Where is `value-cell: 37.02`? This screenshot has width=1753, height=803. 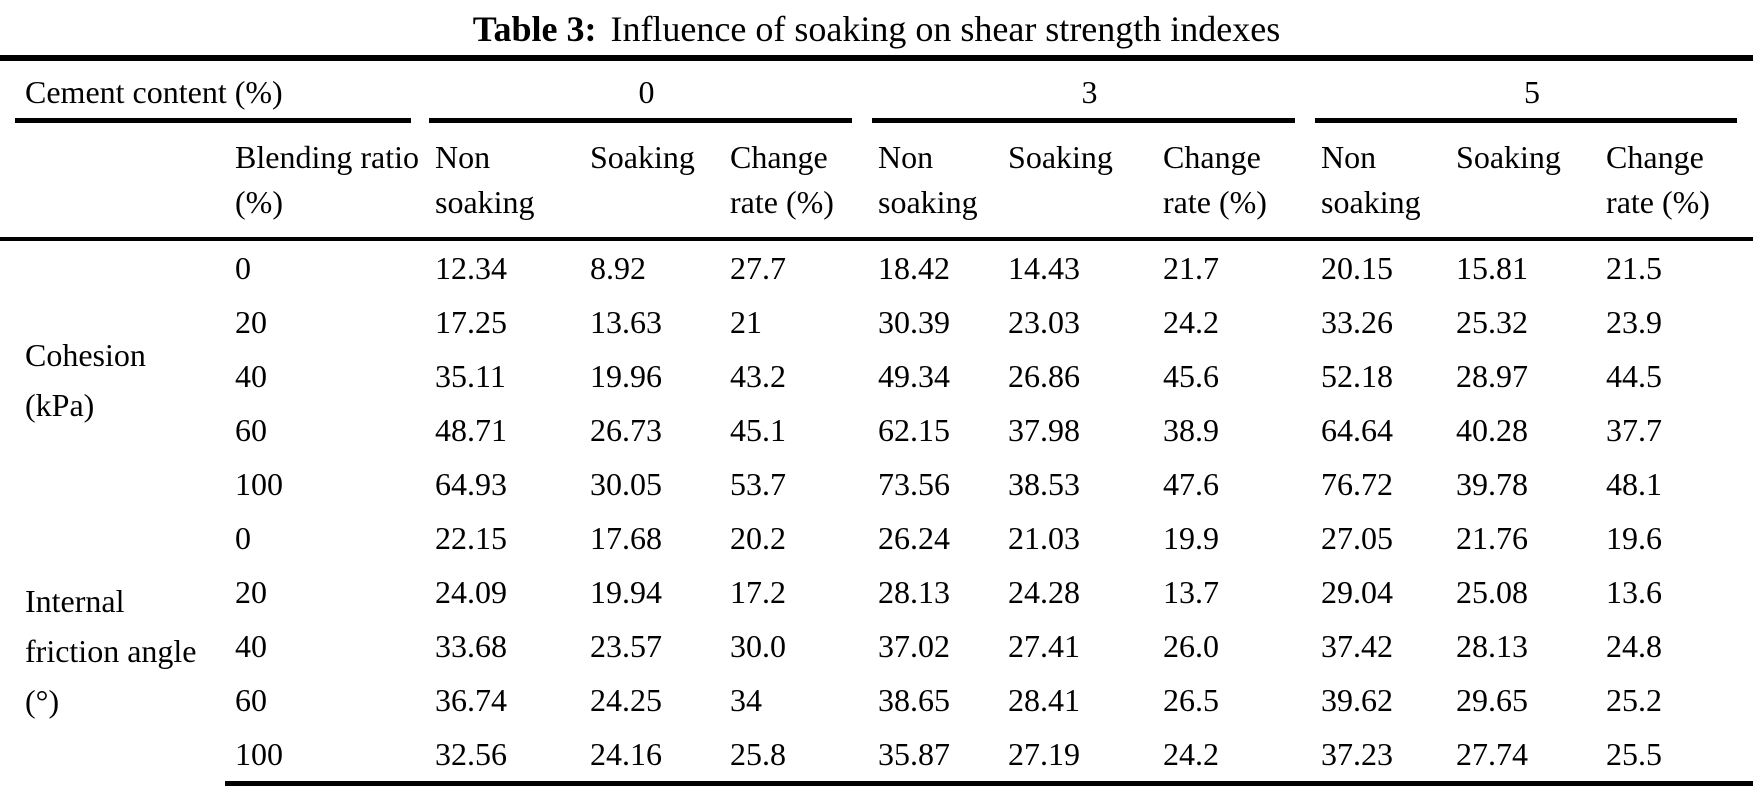 value-cell: 37.02 is located at coordinates (914, 646).